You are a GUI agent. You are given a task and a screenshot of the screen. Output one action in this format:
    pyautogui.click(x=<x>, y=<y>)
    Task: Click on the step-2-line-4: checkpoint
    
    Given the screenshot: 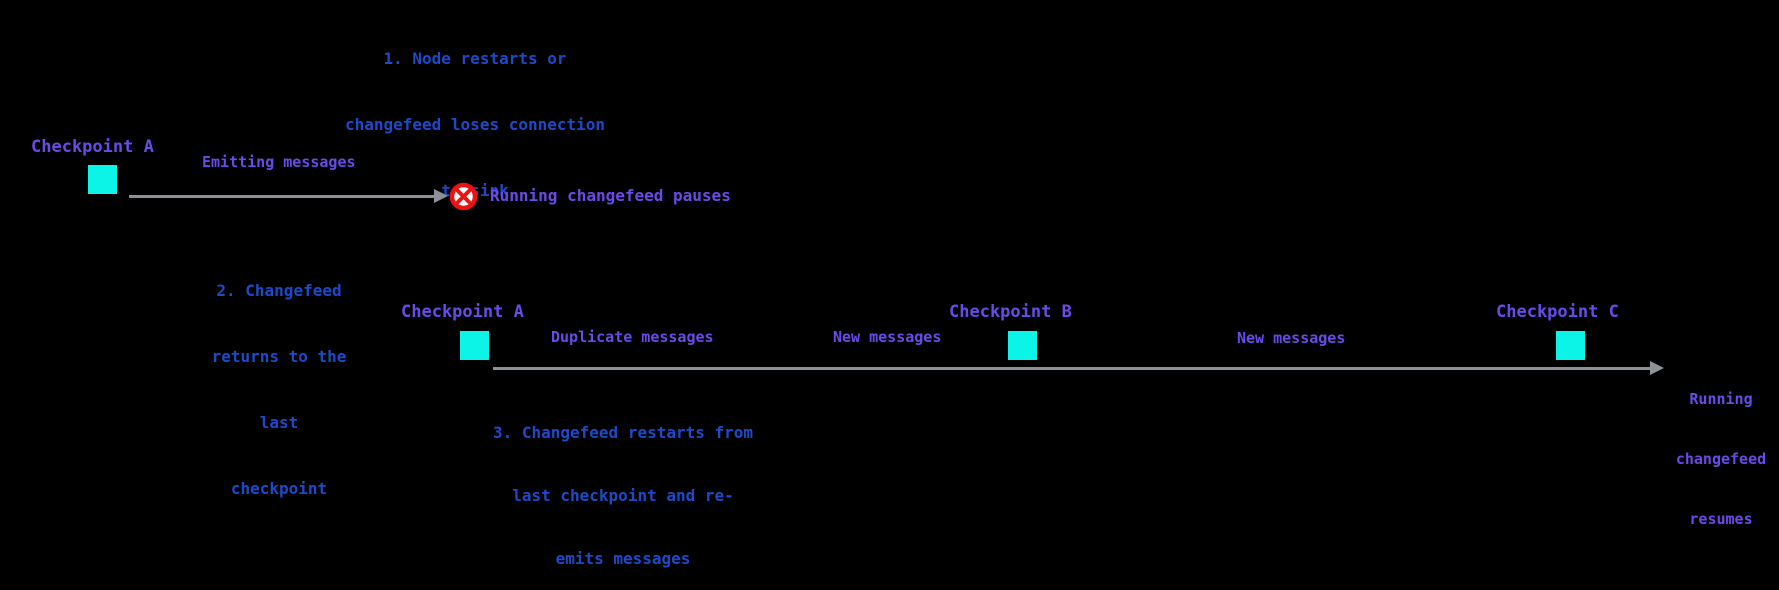 What is the action you would take?
    pyautogui.click(x=279, y=488)
    